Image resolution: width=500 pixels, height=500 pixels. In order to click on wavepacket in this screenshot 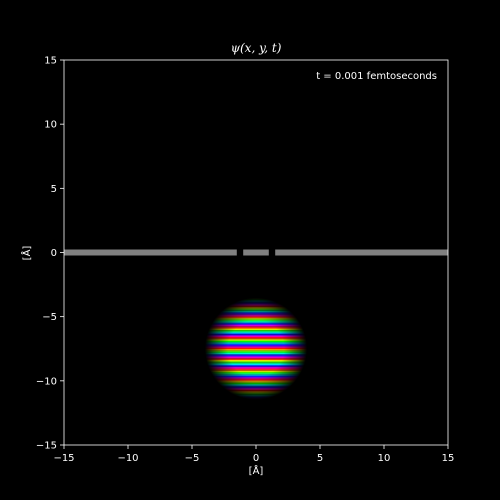, I will do `click(255, 349)`.